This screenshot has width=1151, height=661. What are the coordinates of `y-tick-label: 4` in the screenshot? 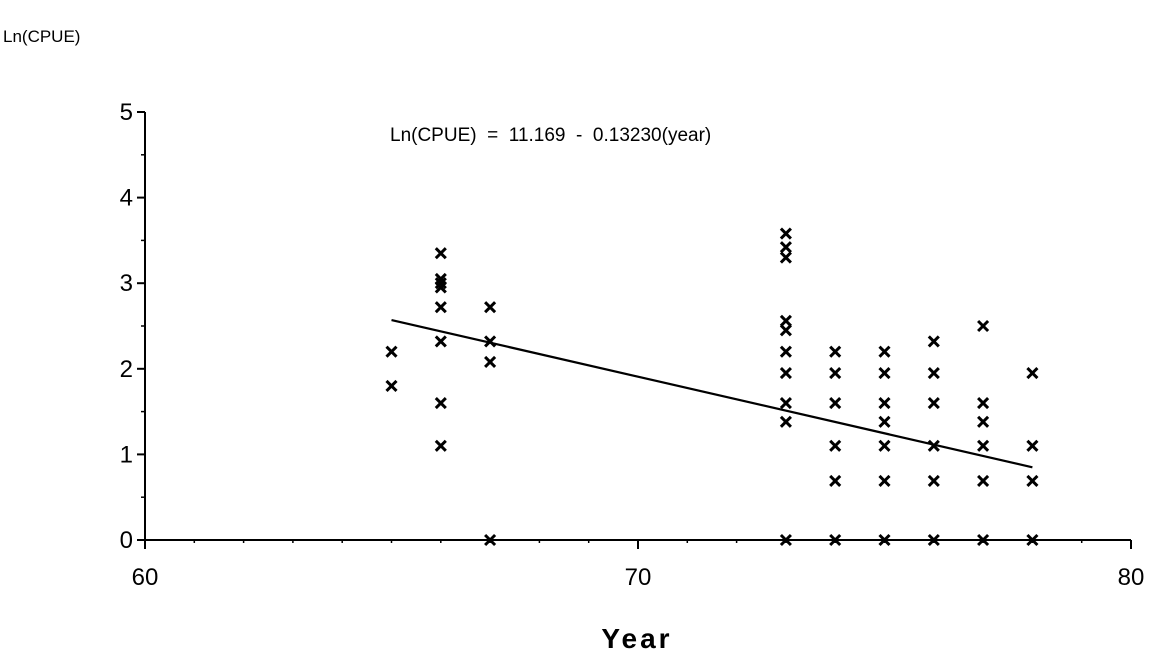 It's located at (126, 198).